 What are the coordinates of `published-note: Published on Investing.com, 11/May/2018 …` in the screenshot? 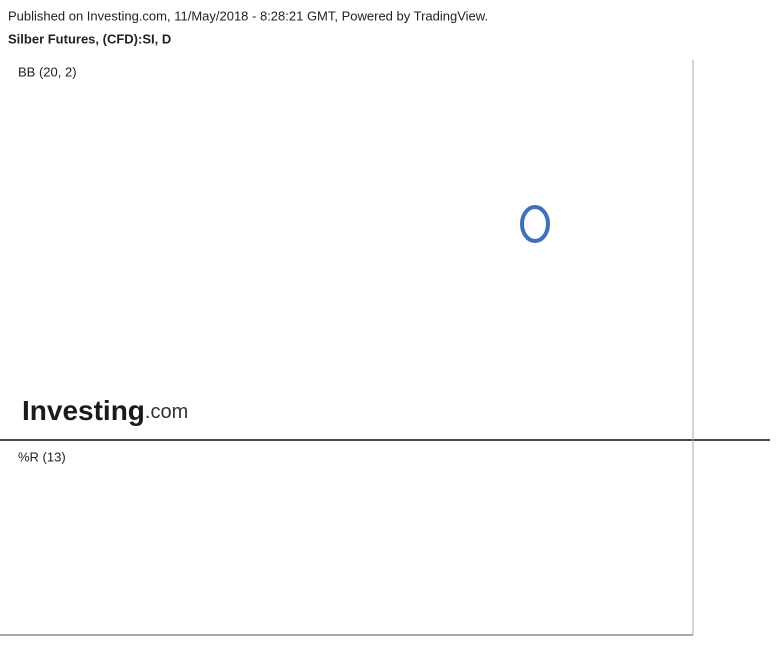 It's located at (248, 15).